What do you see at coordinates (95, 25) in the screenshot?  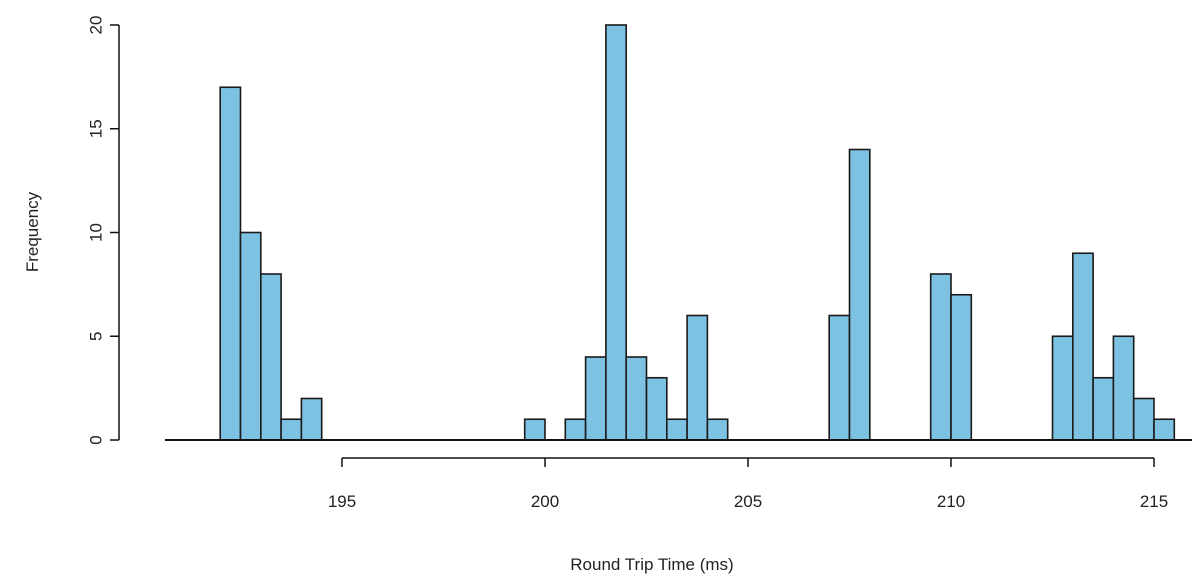 I see `y-tick-label: 20` at bounding box center [95, 25].